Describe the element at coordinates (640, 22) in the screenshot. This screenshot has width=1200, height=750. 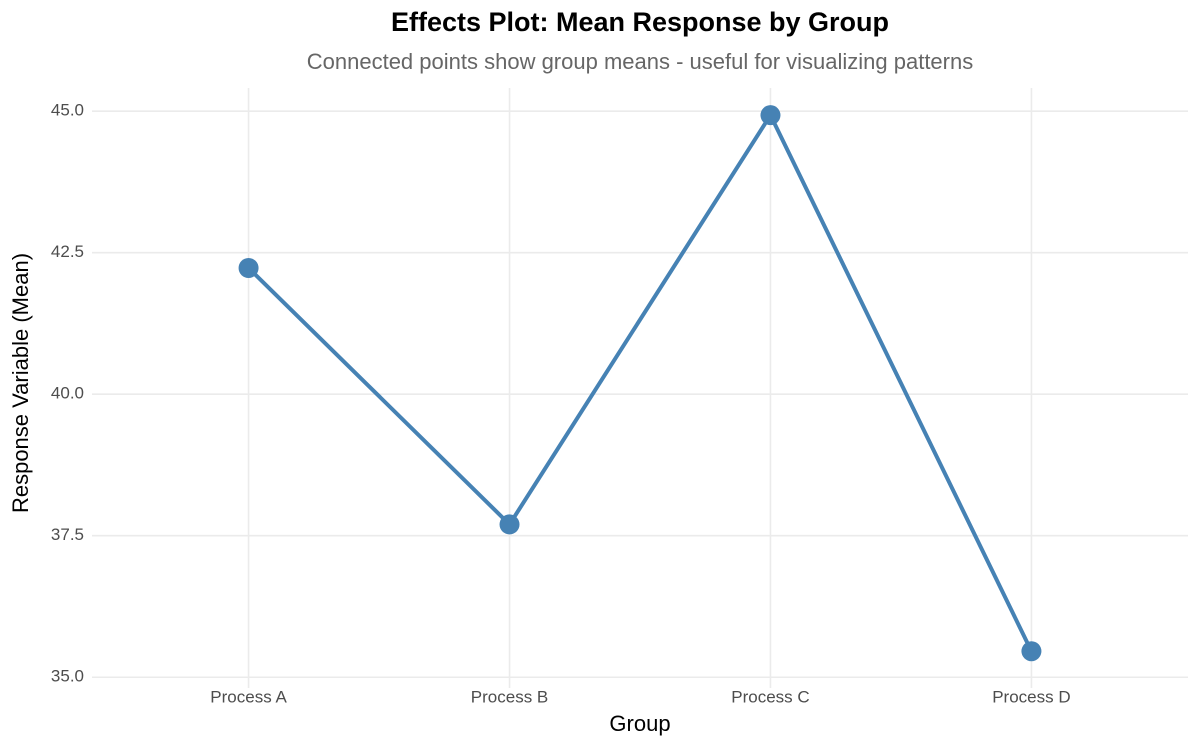
I see `chart-title: Effects Plot: Mean Response by Group` at that location.